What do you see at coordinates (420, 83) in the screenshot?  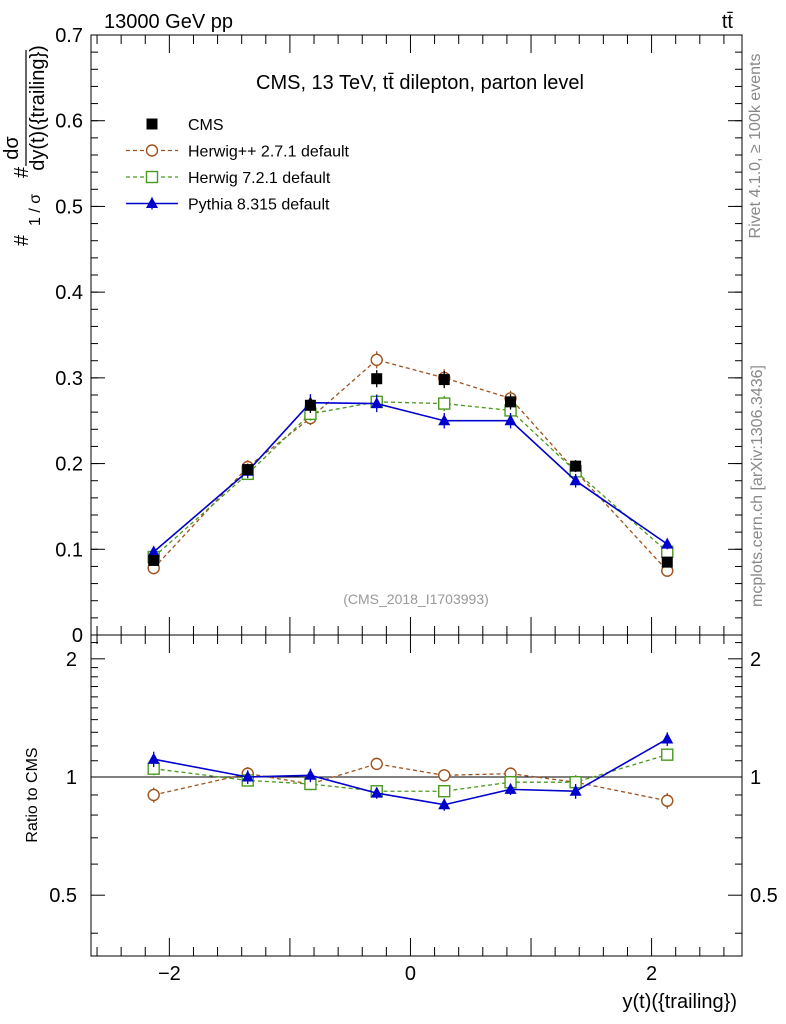 I see `plot-title: CMS, 13 TeV, tt̄ dilepton, parton level` at bounding box center [420, 83].